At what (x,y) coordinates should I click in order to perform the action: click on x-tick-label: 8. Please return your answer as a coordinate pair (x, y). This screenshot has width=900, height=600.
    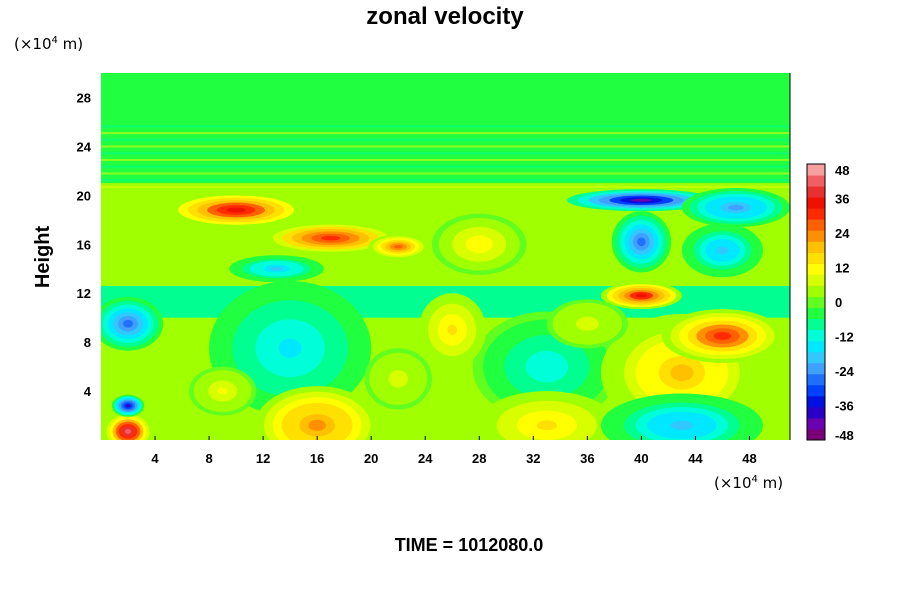
    Looking at the image, I should click on (208, 458).